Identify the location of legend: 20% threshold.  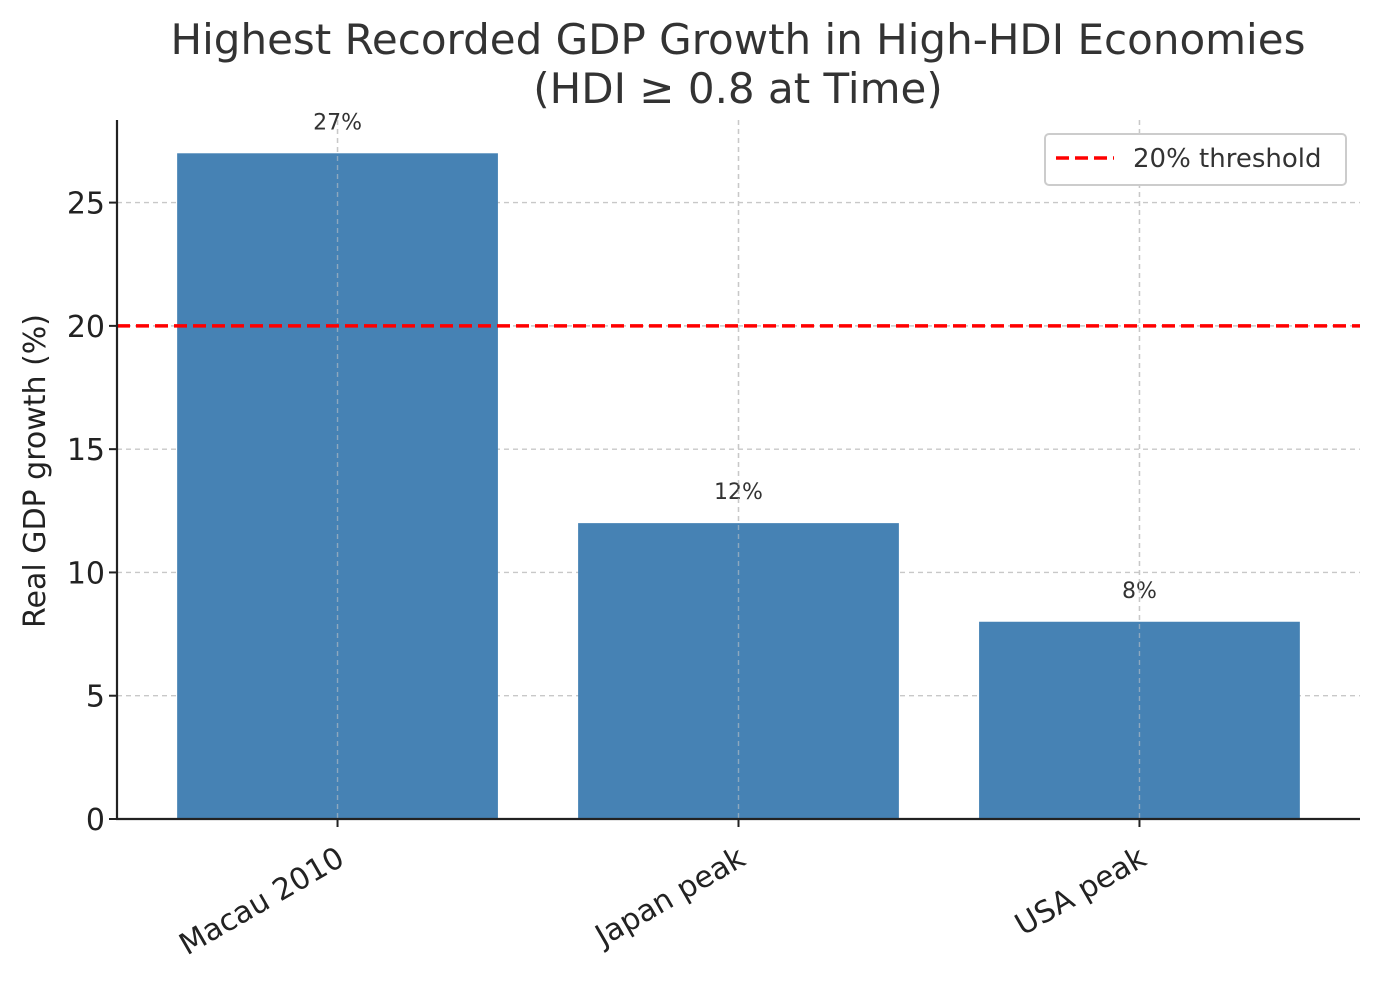
(1195, 159).